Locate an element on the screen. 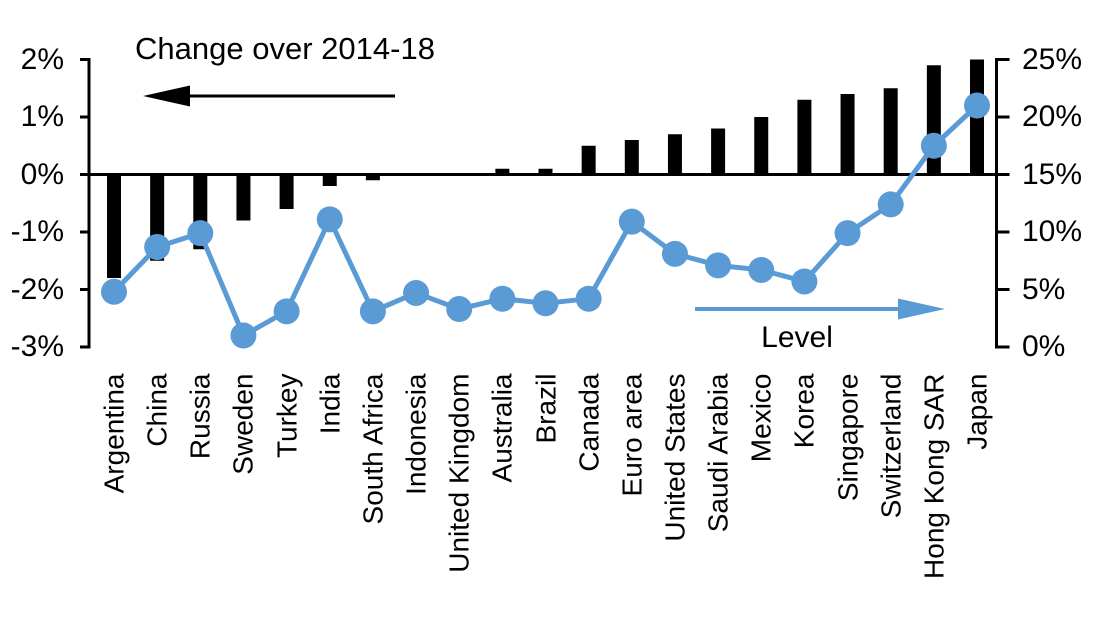 The height and width of the screenshot is (619, 1102). left-axis-tick-label: 1% is located at coordinates (42, 116).